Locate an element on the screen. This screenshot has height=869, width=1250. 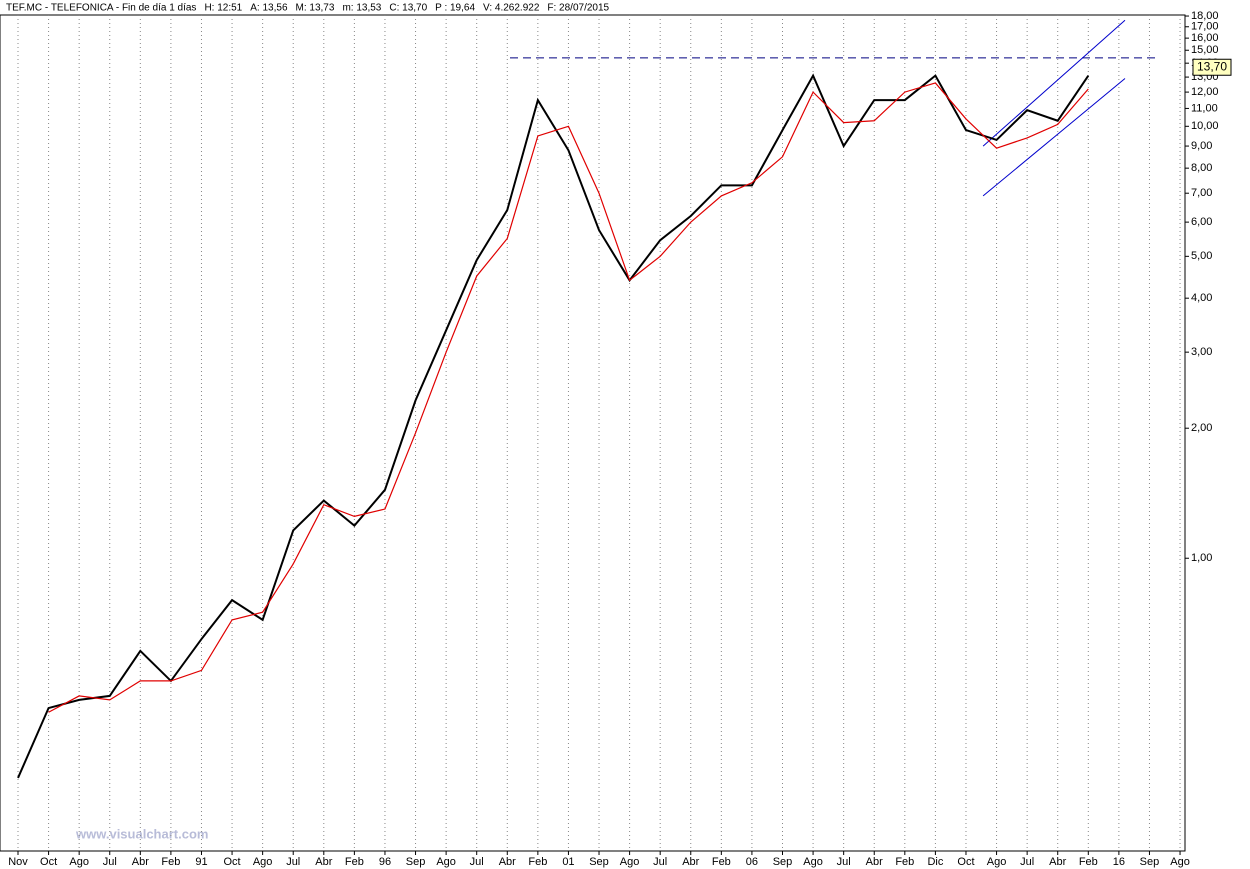
y-tick-label: 3,00 is located at coordinates (1201, 352).